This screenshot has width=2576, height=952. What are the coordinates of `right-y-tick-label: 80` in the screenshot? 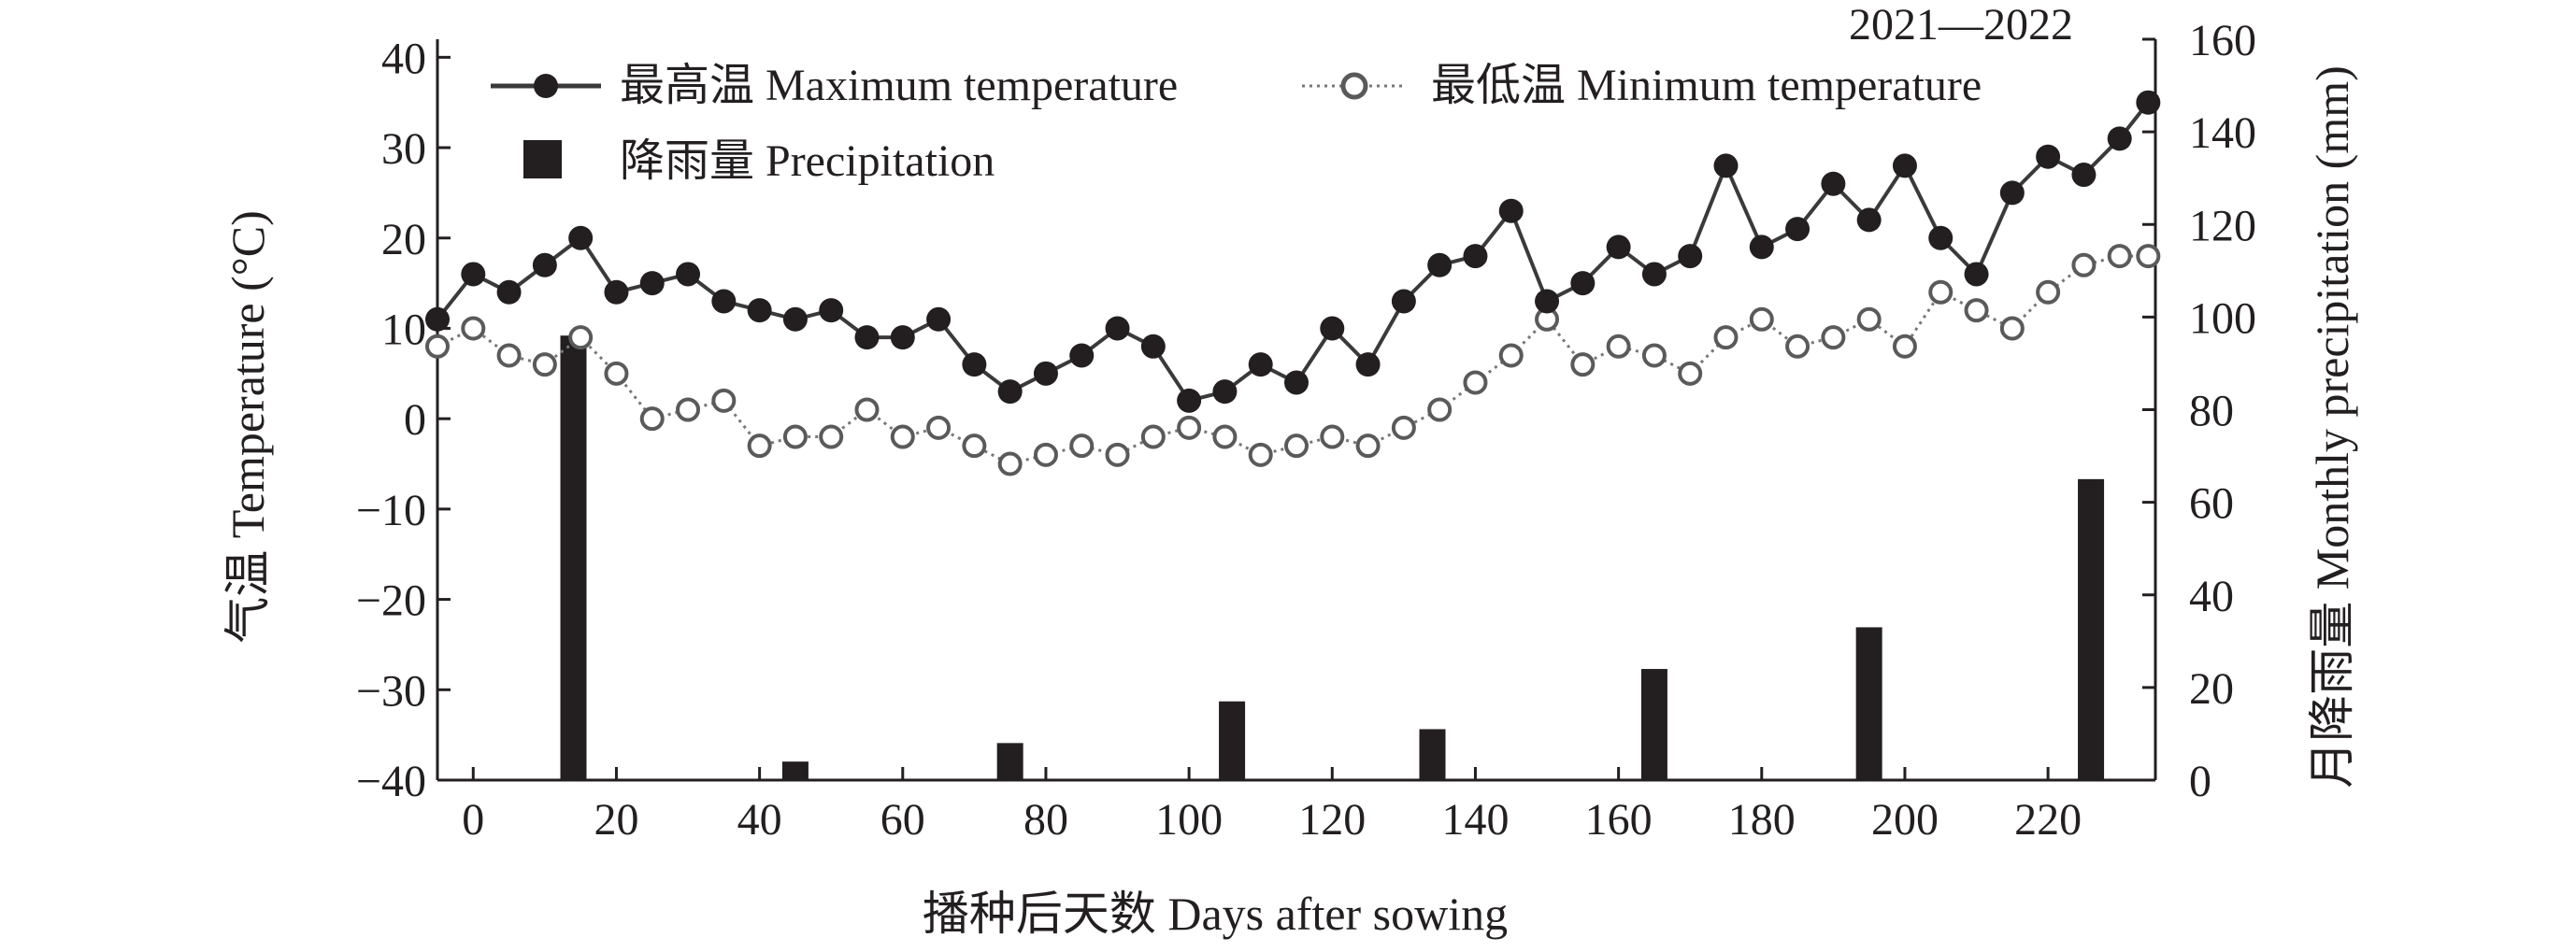 It's located at (2211, 411).